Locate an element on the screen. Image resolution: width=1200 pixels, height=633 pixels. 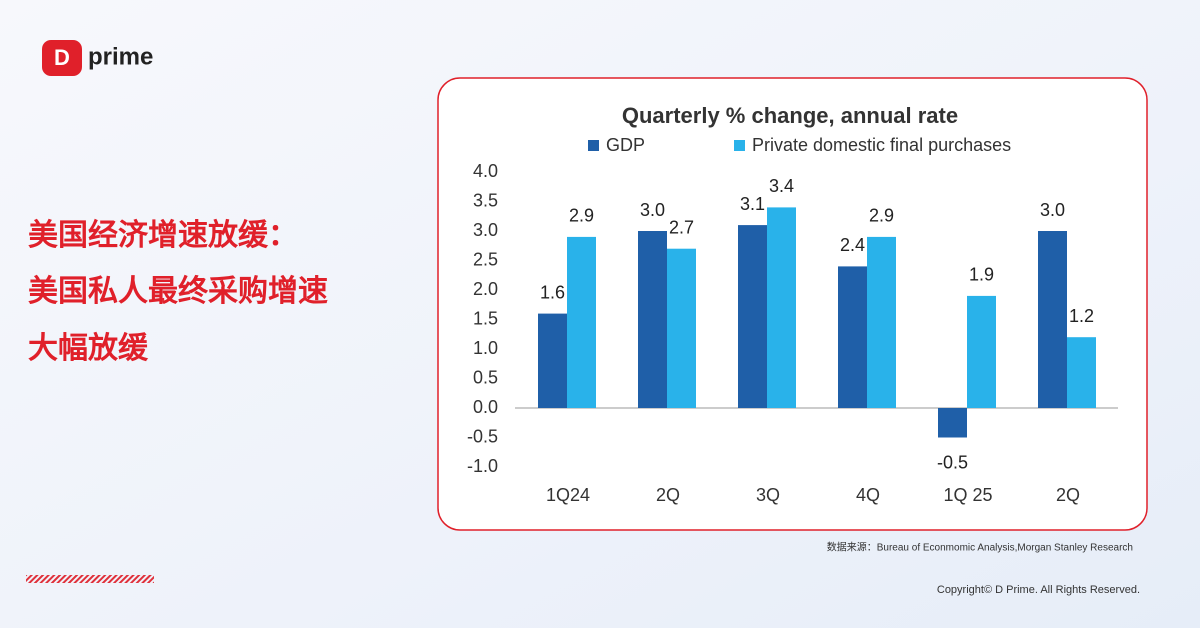
logo-letter: D is located at coordinates (62, 57).